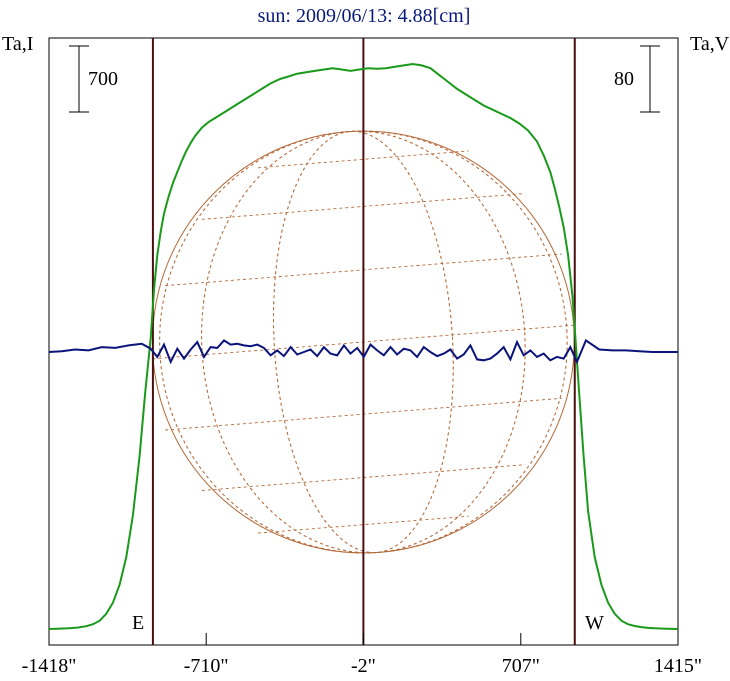 The image size is (730, 681). What do you see at coordinates (17, 44) in the screenshot?
I see `left-axis-label: Ta,I` at bounding box center [17, 44].